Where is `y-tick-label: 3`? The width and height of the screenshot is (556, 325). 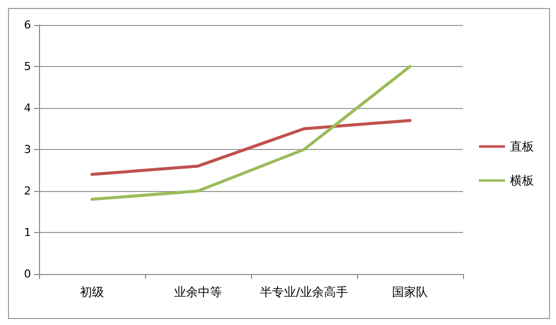 y-tick-label: 3 is located at coordinates (27, 149).